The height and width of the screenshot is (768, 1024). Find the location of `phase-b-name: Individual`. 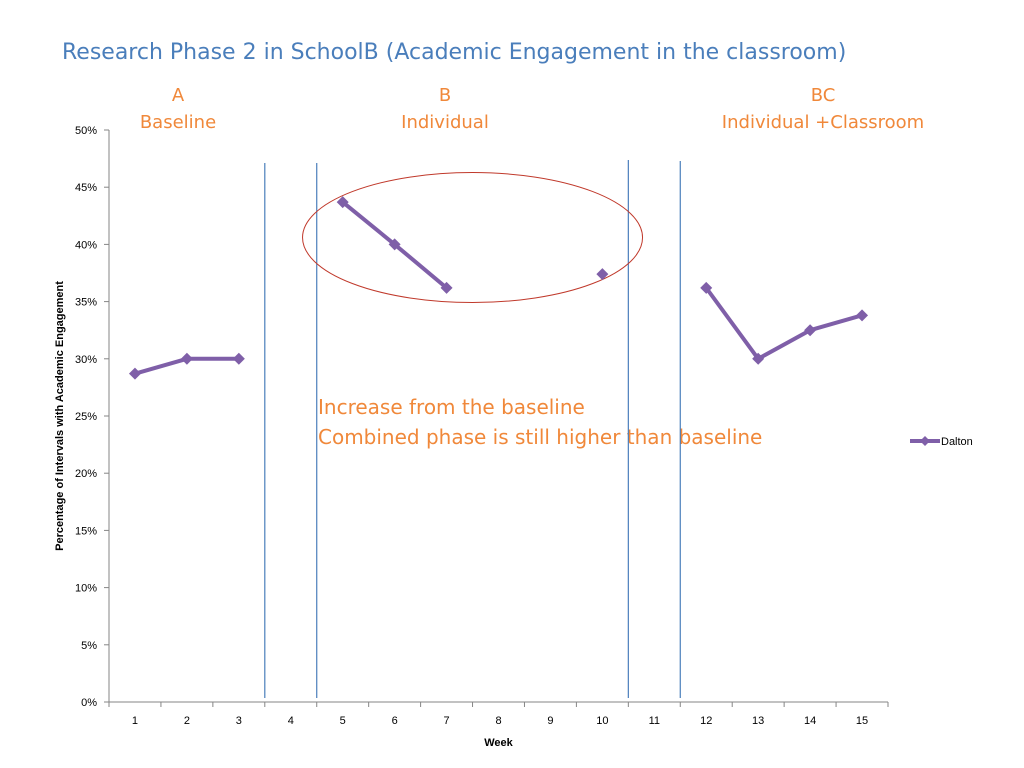

phase-b-name: Individual is located at coordinates (445, 122).